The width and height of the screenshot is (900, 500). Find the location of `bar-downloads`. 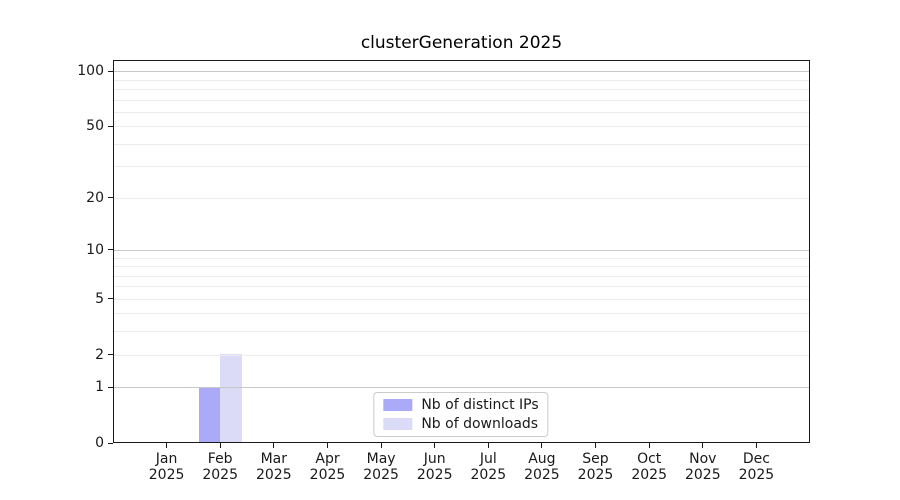

bar-downloads is located at coordinates (231, 398).